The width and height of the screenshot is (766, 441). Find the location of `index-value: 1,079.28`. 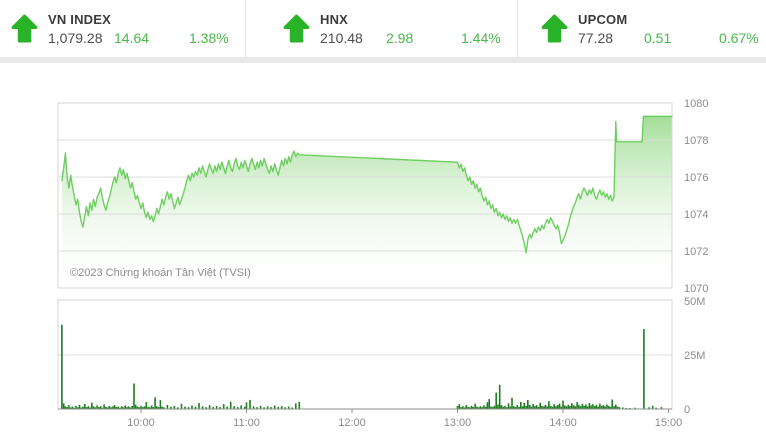

index-value: 1,079.28 is located at coordinates (75, 38).